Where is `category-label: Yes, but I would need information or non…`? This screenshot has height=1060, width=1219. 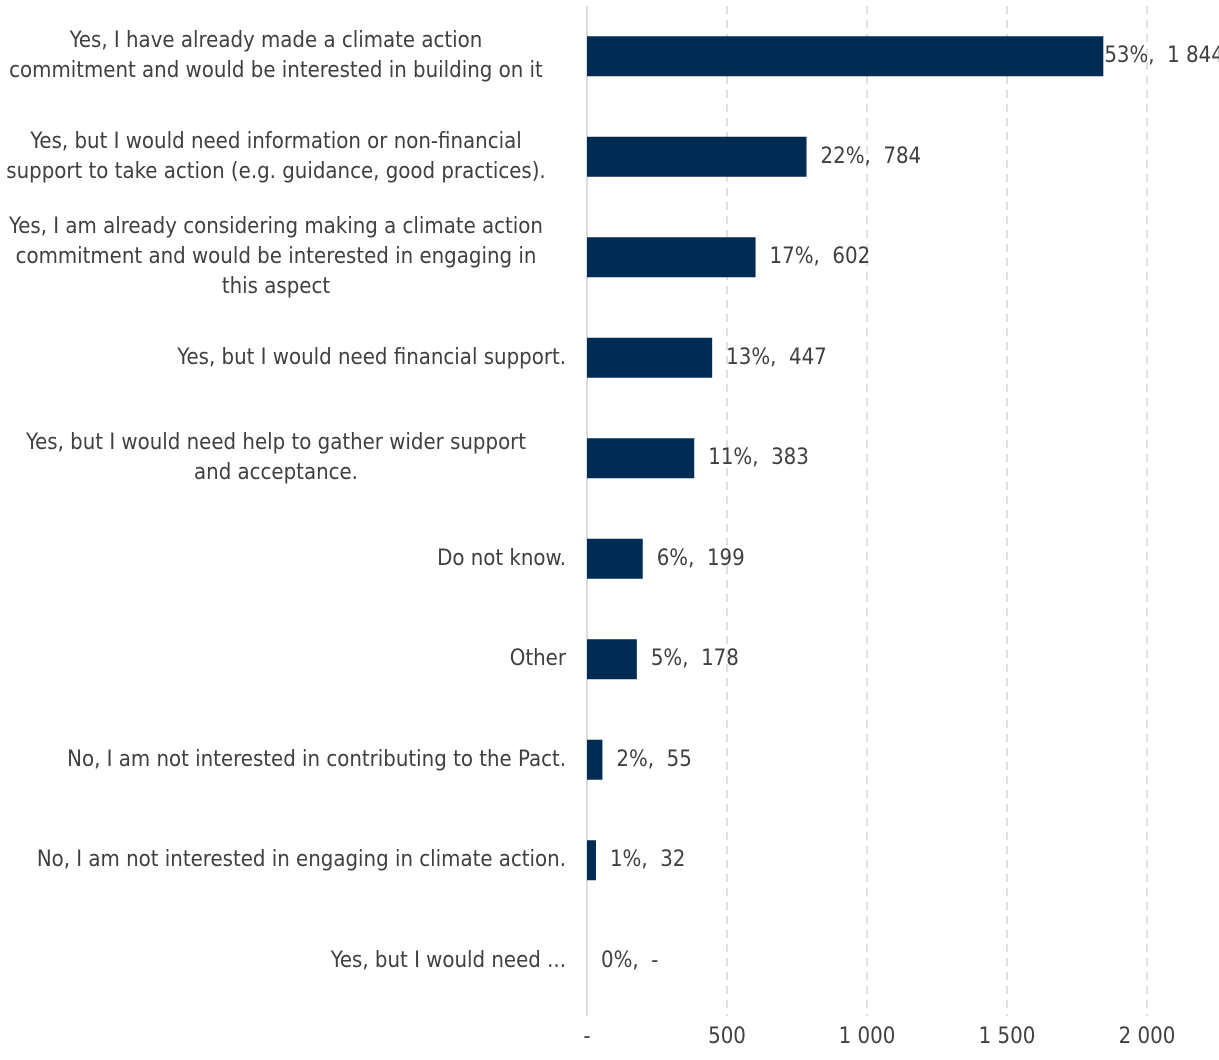
category-label: Yes, but I would need information or non… is located at coordinates (283, 157).